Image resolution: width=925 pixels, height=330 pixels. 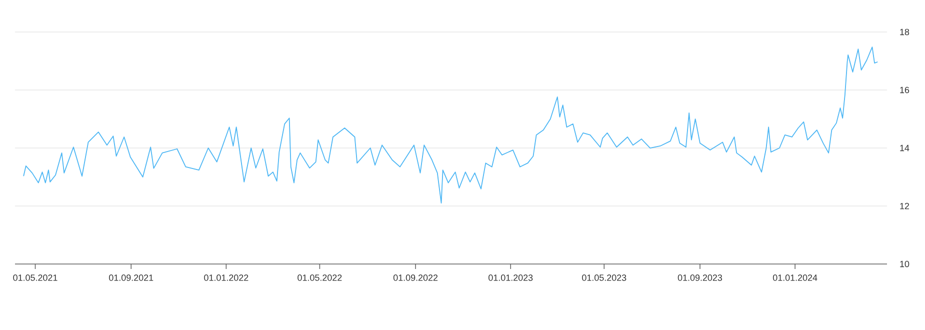 What do you see at coordinates (905, 90) in the screenshot?
I see `y-tick-label: 16` at bounding box center [905, 90].